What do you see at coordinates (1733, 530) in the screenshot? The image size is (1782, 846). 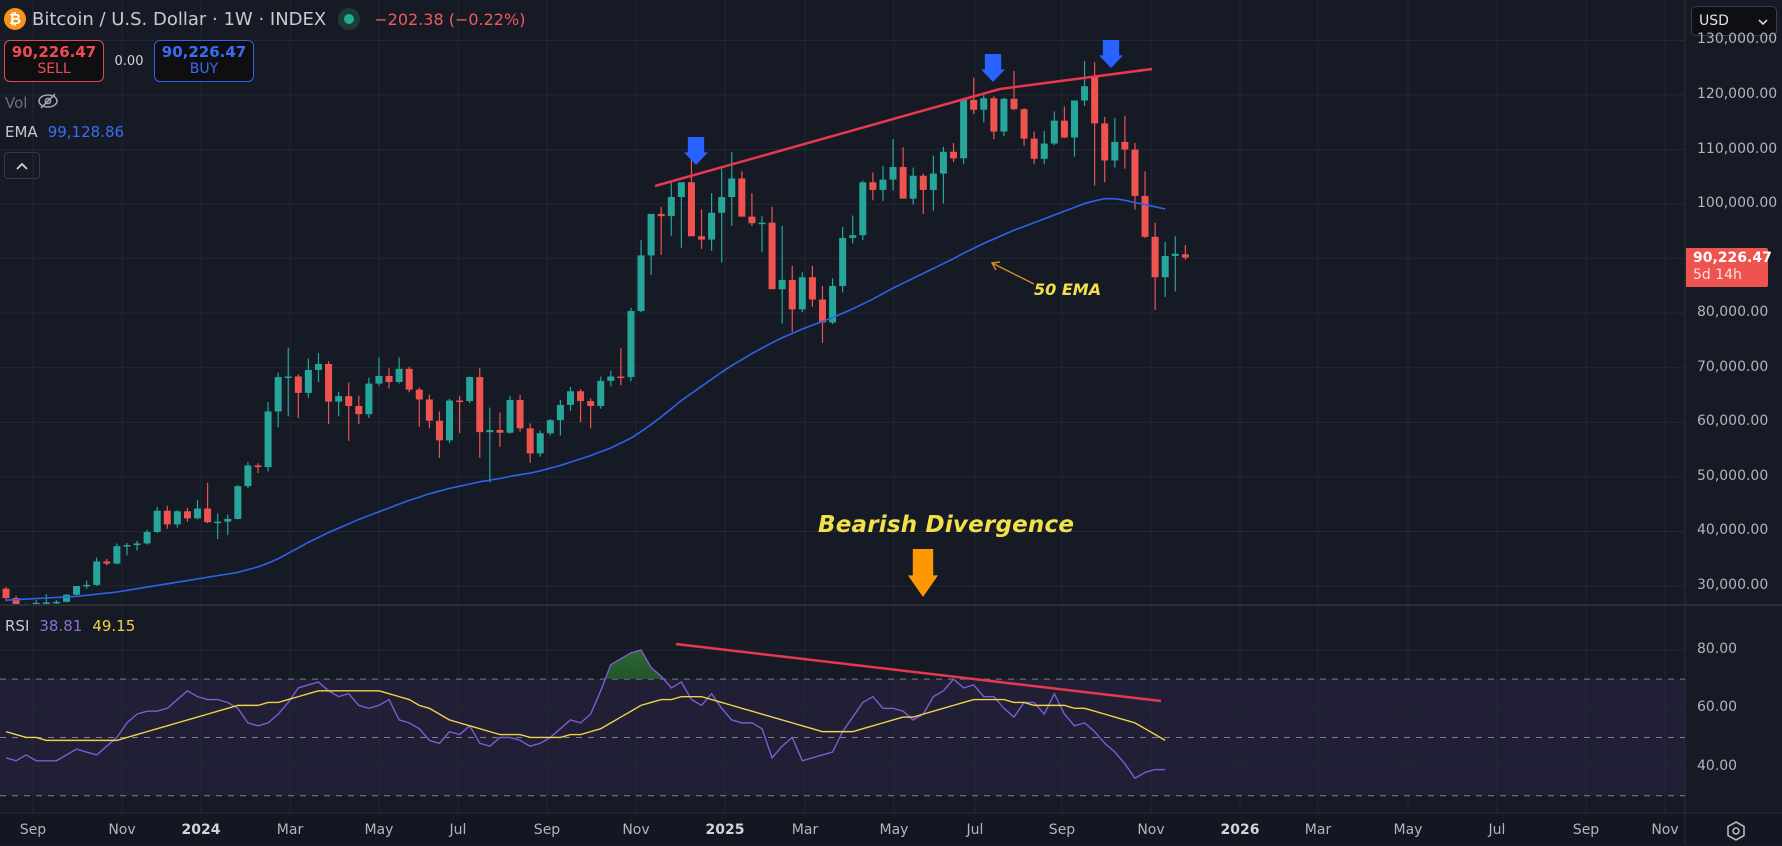 I see `price-axis-label: 40,000.00` at bounding box center [1733, 530].